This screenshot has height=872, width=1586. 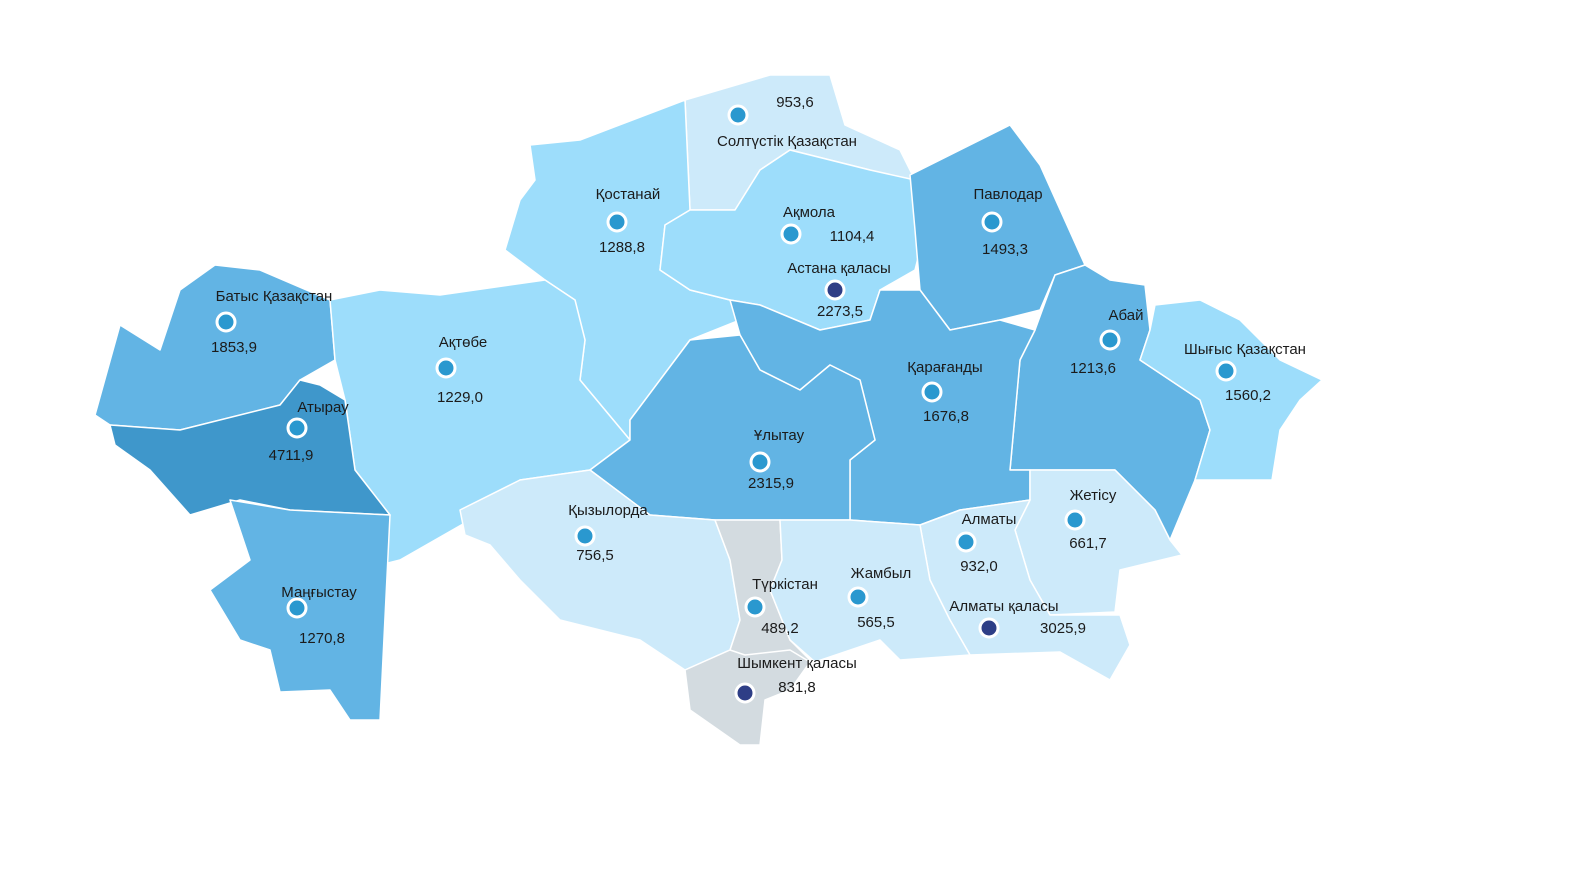 I want to click on region-name-label: Алматы қаласы, so click(x=1003, y=606).